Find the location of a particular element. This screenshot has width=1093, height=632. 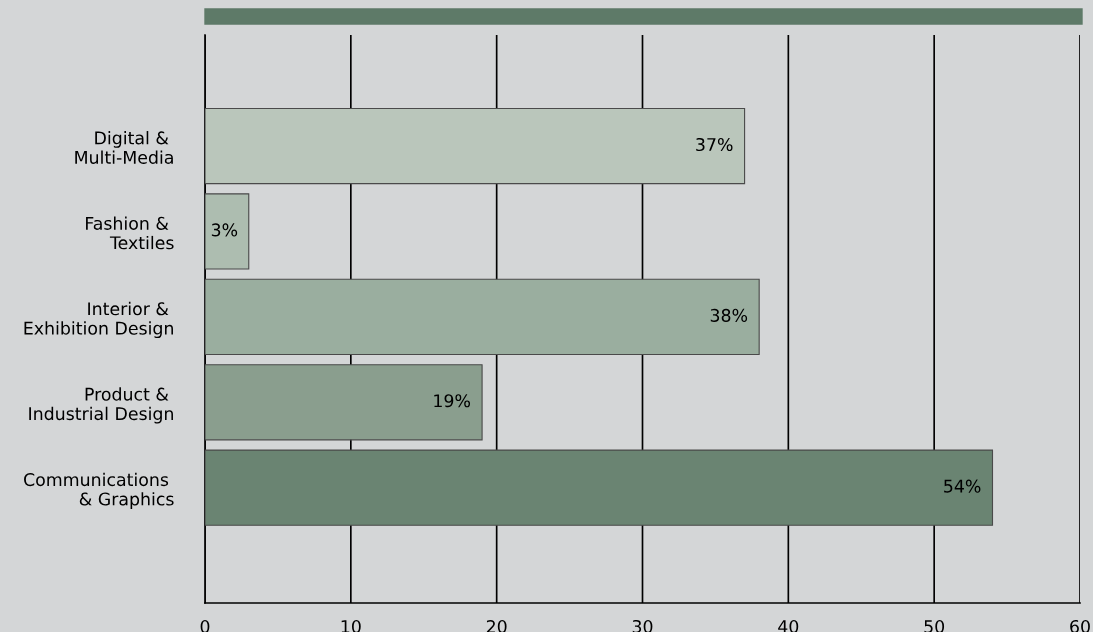

y-tick-label: Communications & Graphics is located at coordinates (99, 490).